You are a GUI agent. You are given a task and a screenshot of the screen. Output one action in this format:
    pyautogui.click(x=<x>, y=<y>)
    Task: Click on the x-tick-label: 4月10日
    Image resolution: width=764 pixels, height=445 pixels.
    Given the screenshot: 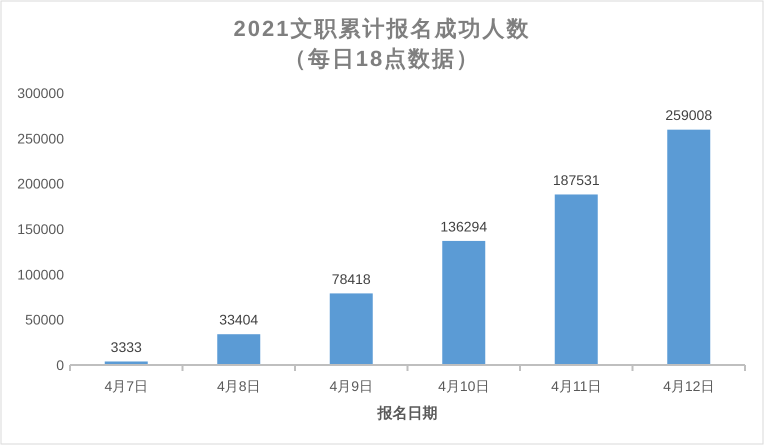 What is the action you would take?
    pyautogui.click(x=464, y=386)
    